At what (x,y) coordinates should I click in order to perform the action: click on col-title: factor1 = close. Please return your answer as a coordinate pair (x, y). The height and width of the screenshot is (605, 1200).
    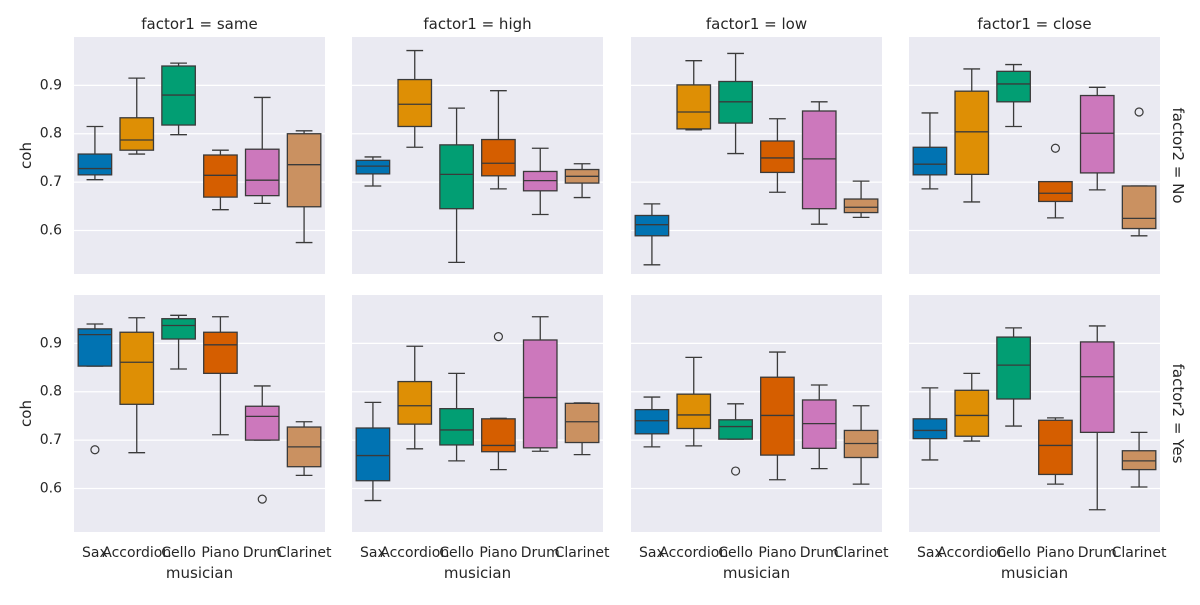
    Looking at the image, I should click on (1034, 24).